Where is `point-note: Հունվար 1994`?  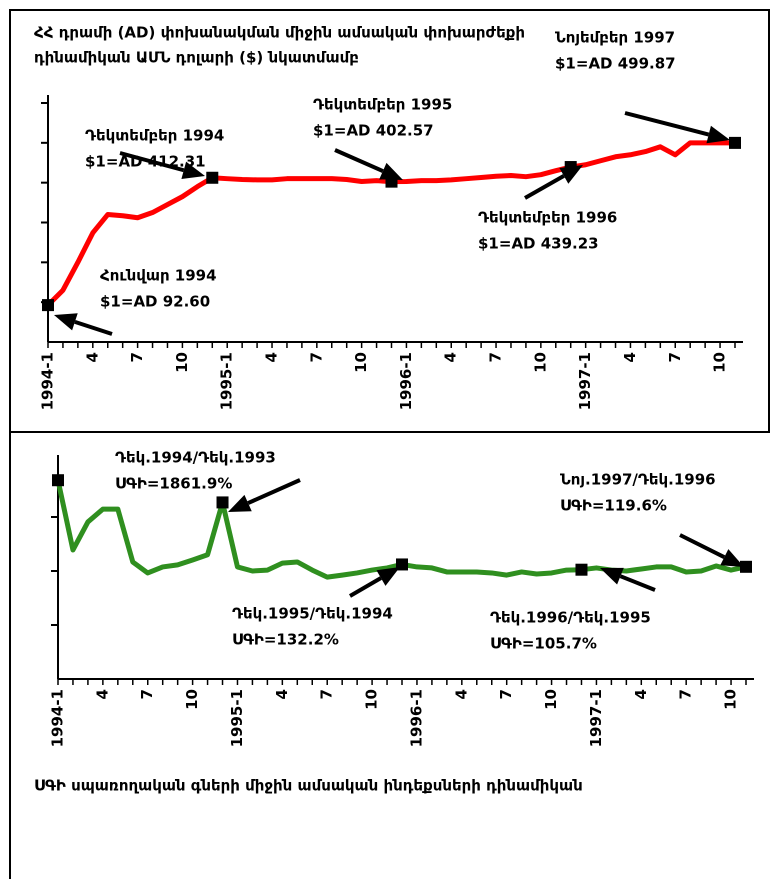 point-note: Հունվար 1994 is located at coordinates (158, 276).